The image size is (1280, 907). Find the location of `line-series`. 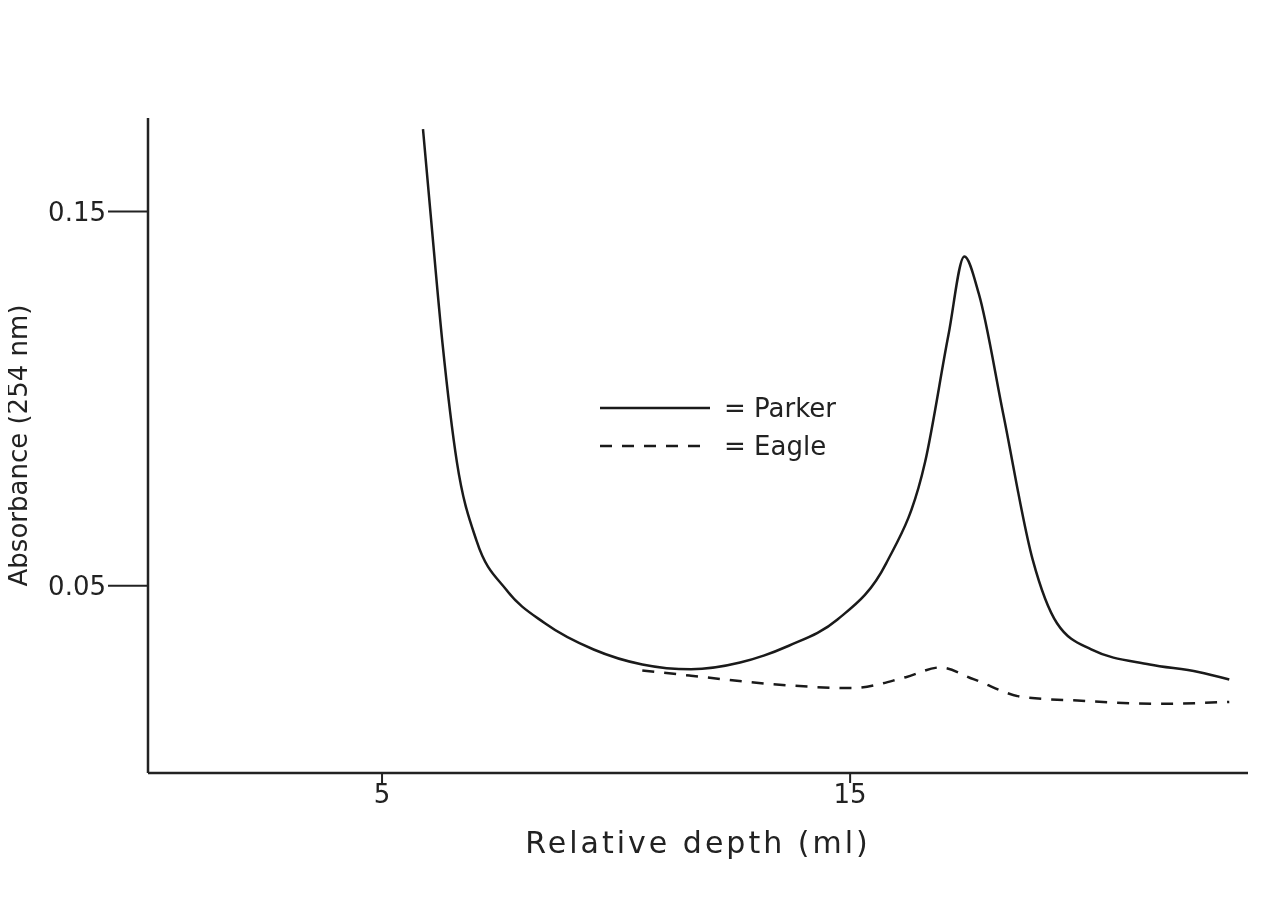

line-series is located at coordinates (936, 686).